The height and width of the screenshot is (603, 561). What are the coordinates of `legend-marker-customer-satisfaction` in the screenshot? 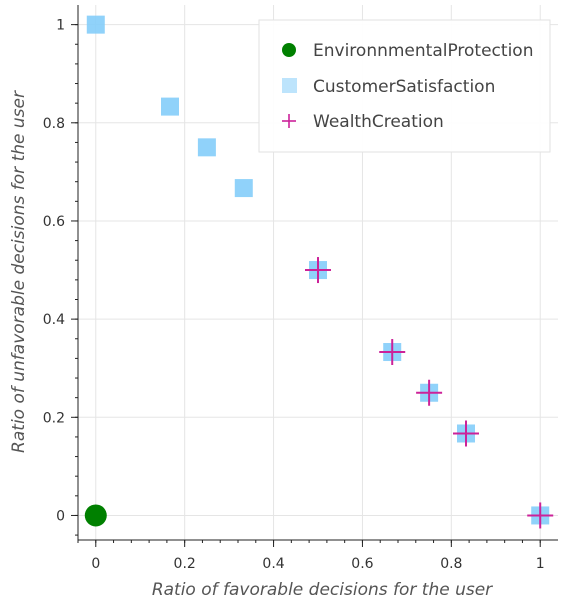 It's located at (289, 85).